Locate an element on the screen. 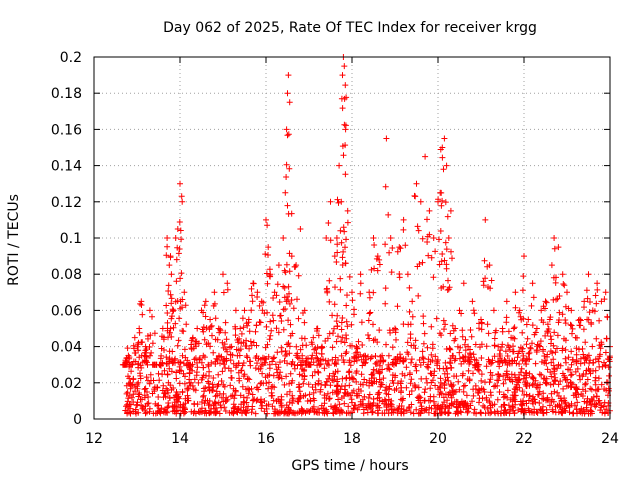  x-tick-label: 14 is located at coordinates (180, 439).